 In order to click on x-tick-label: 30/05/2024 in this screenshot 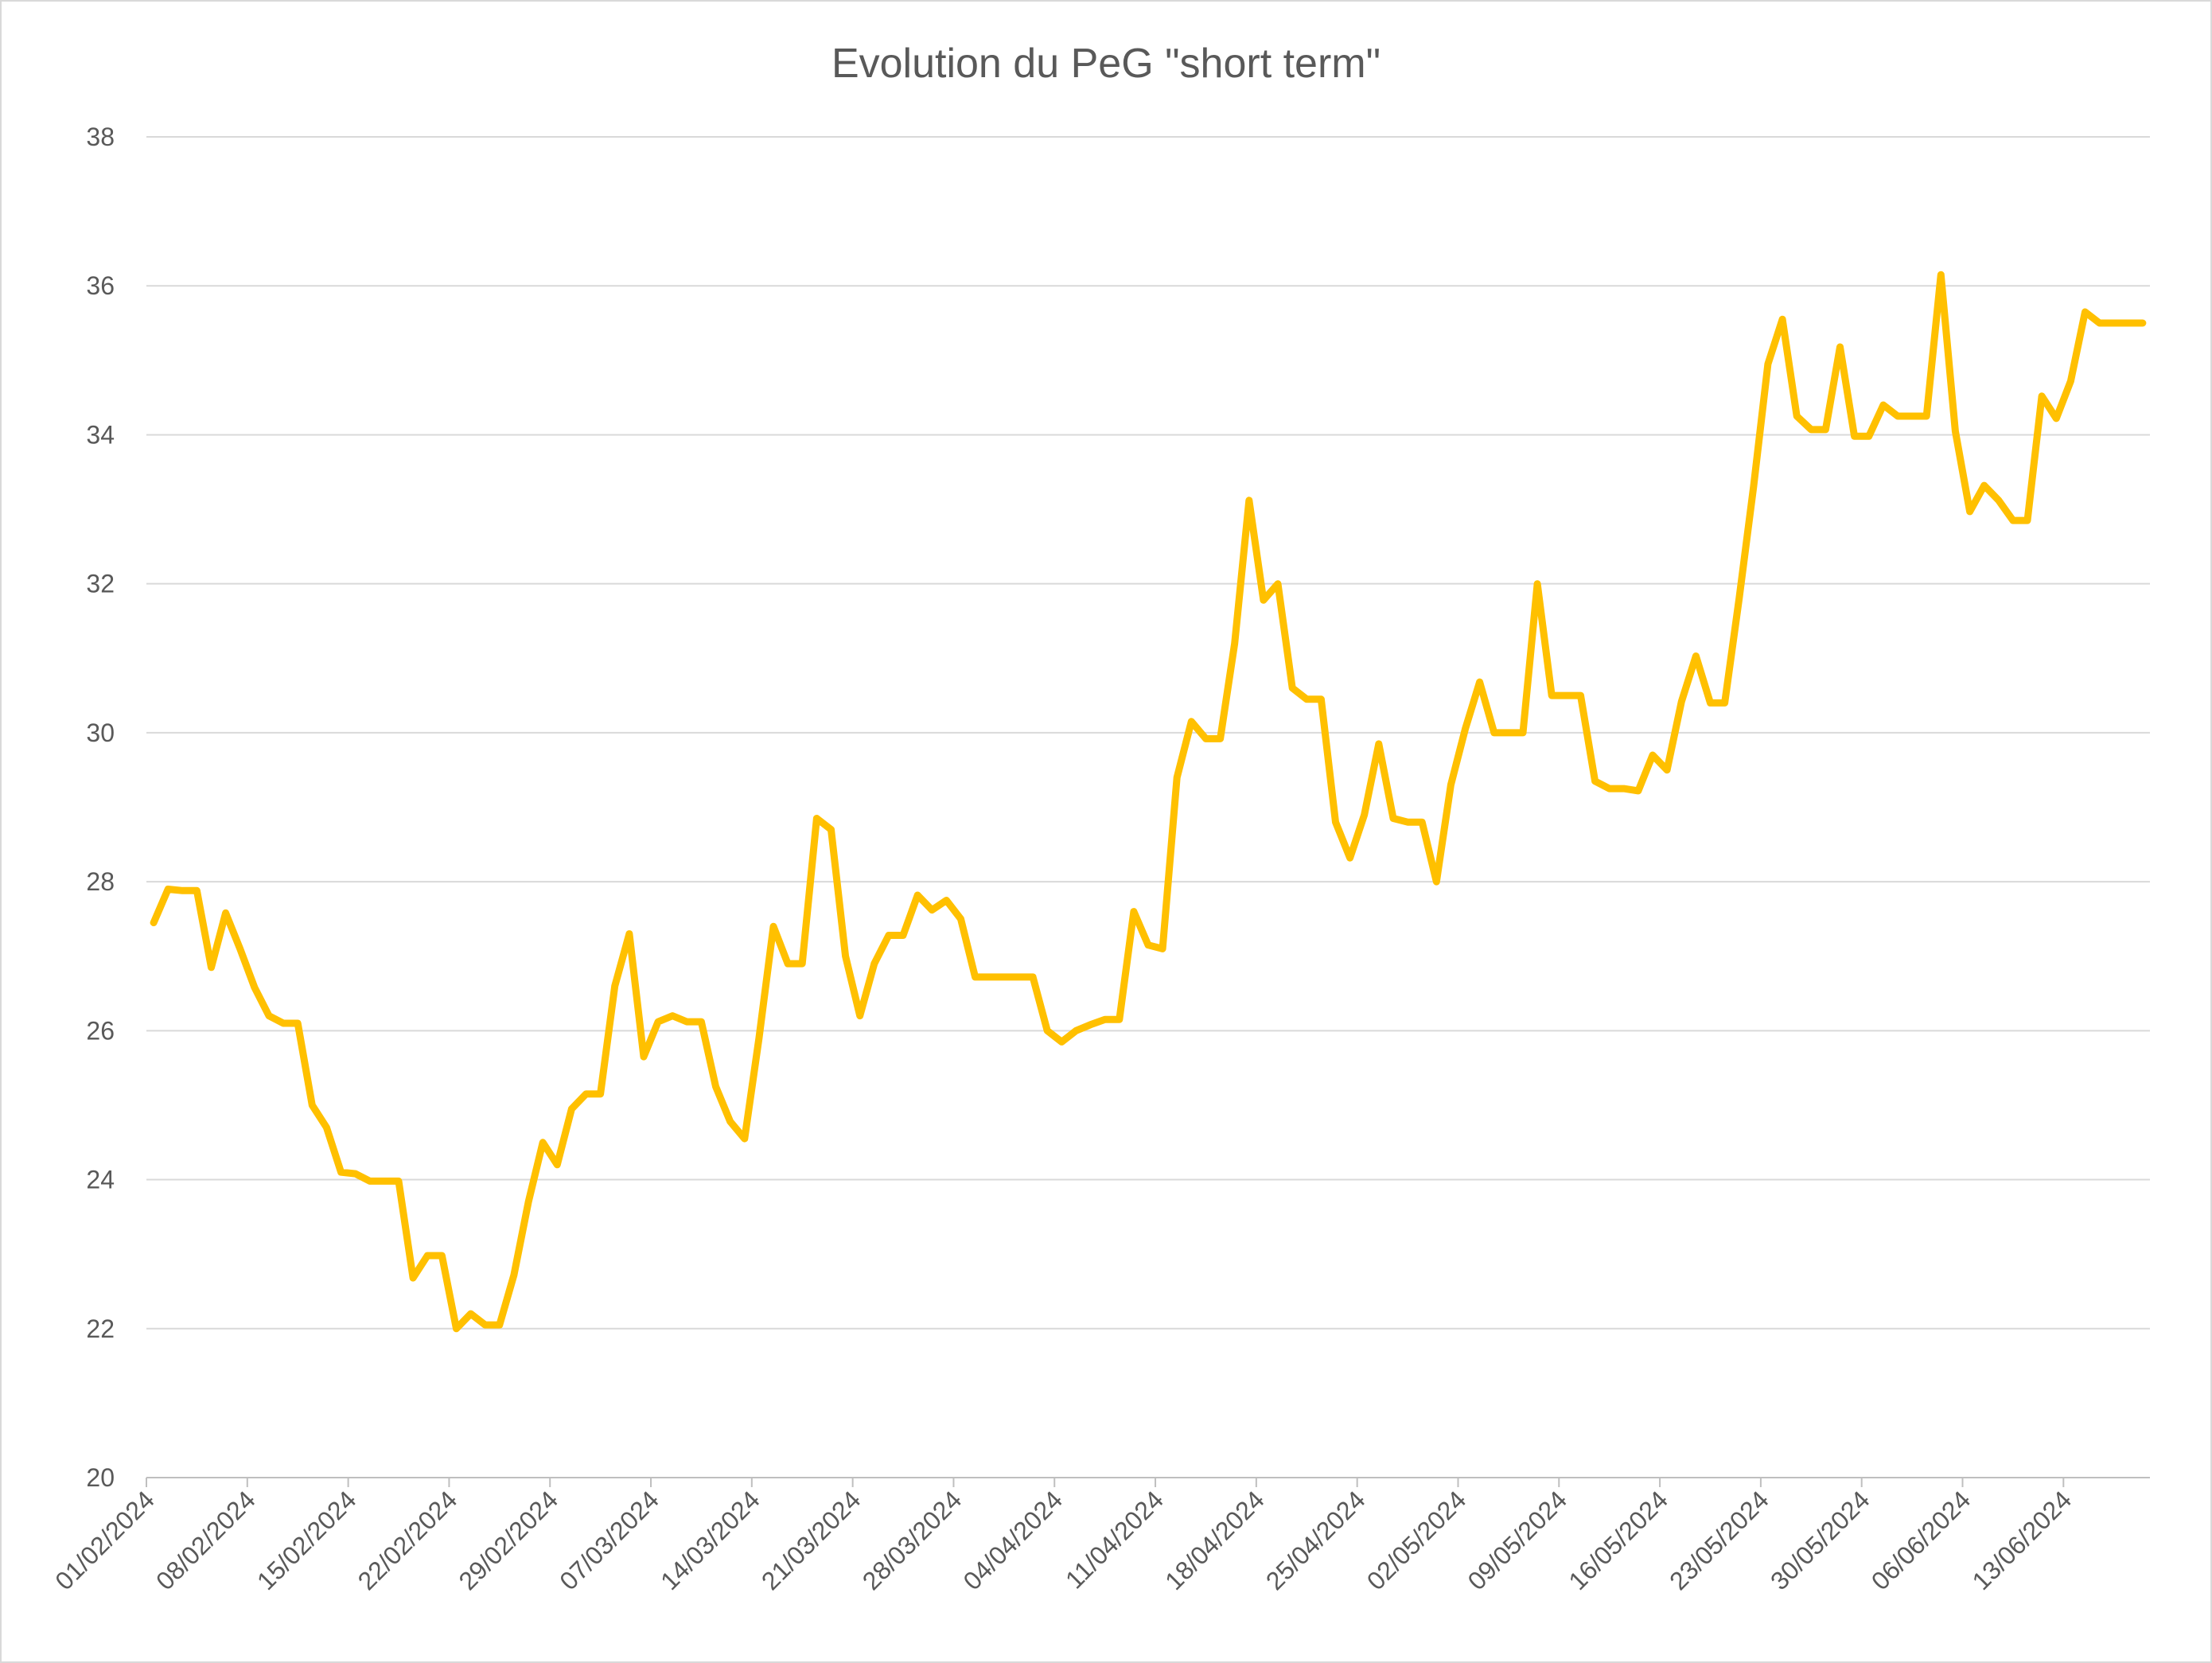, I will do `click(1820, 1540)`.